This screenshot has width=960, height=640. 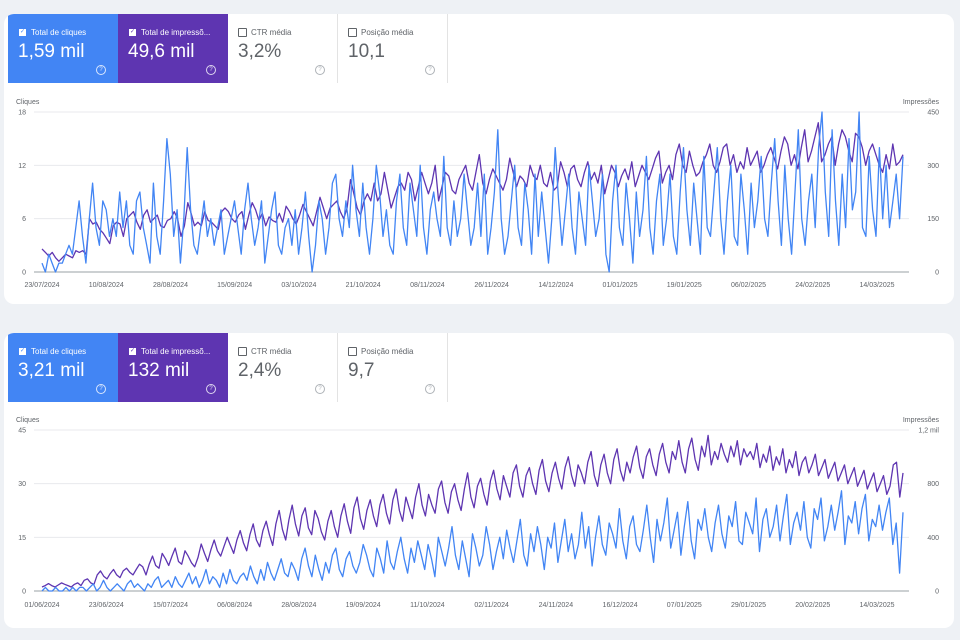 What do you see at coordinates (555, 285) in the screenshot?
I see `x-tick-label: 14/12/2024` at bounding box center [555, 285].